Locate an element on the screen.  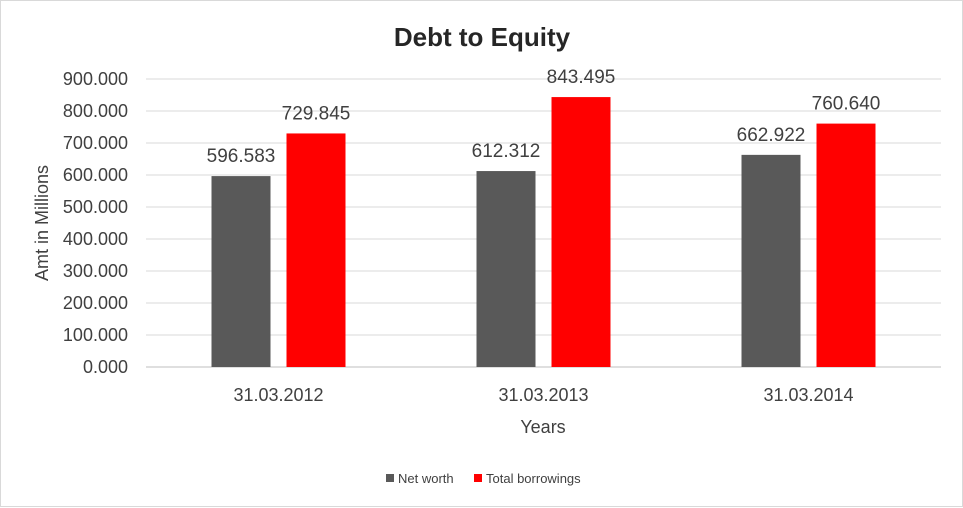
y-tick-label: 300.000 is located at coordinates (95, 271).